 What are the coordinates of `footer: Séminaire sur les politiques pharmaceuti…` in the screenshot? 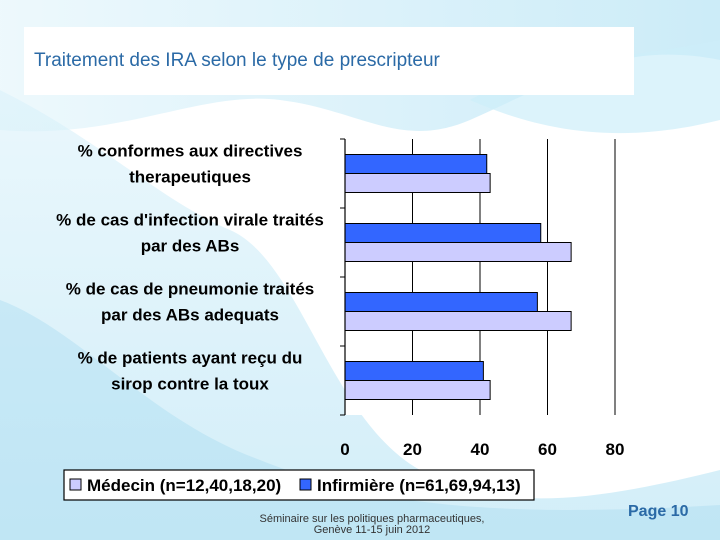 It's located at (372, 525).